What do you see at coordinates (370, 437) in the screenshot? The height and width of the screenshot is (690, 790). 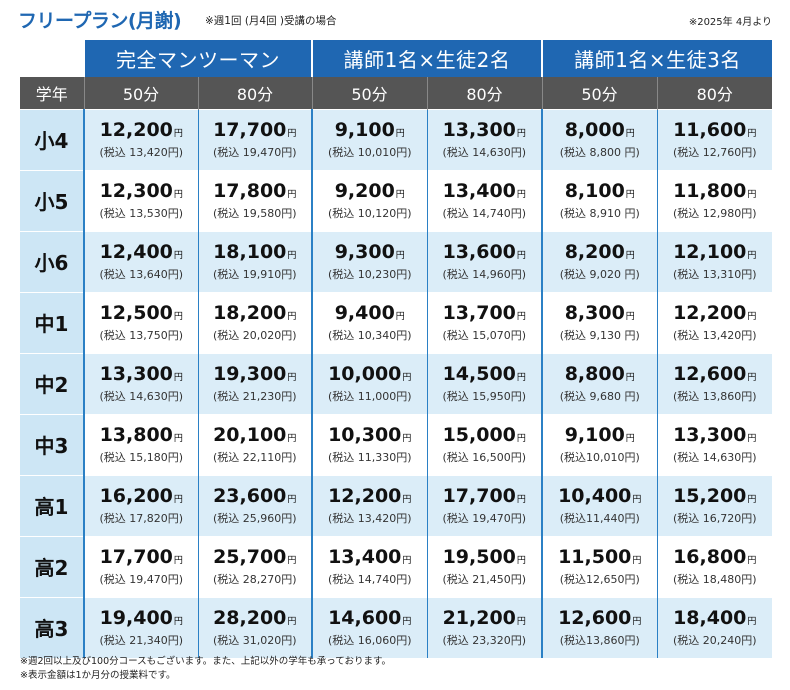 I see `monthly-price: 10,300円` at bounding box center [370, 437].